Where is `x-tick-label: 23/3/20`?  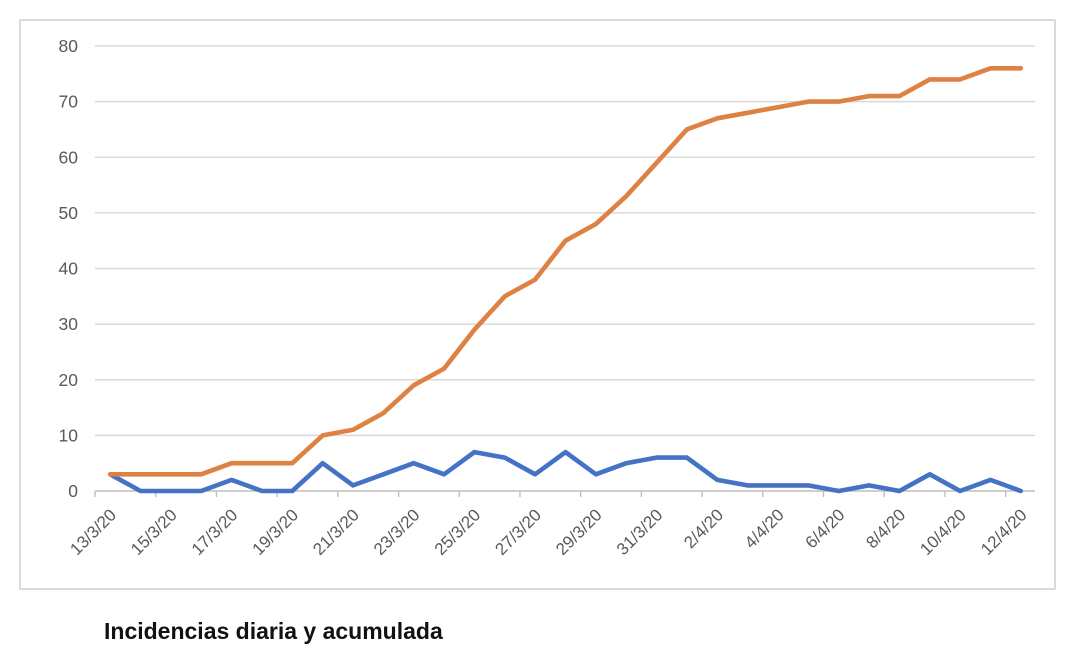 x-tick-label: 23/3/20 is located at coordinates (397, 532).